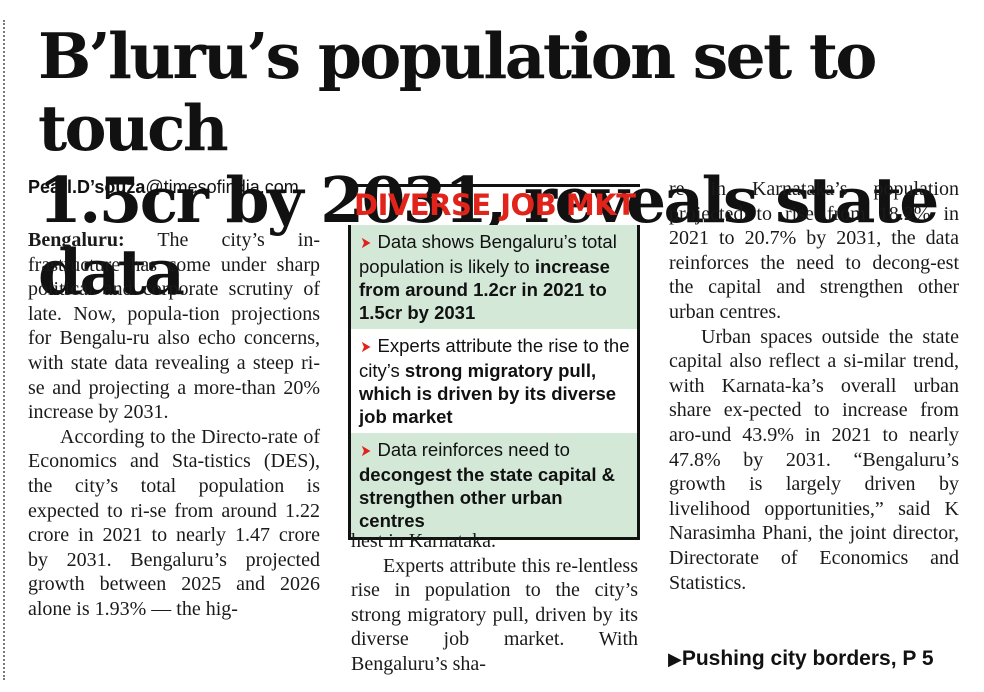 This screenshot has width=984, height=692. What do you see at coordinates (87, 187) in the screenshot?
I see `byline-name: Pearl.D’souza` at bounding box center [87, 187].